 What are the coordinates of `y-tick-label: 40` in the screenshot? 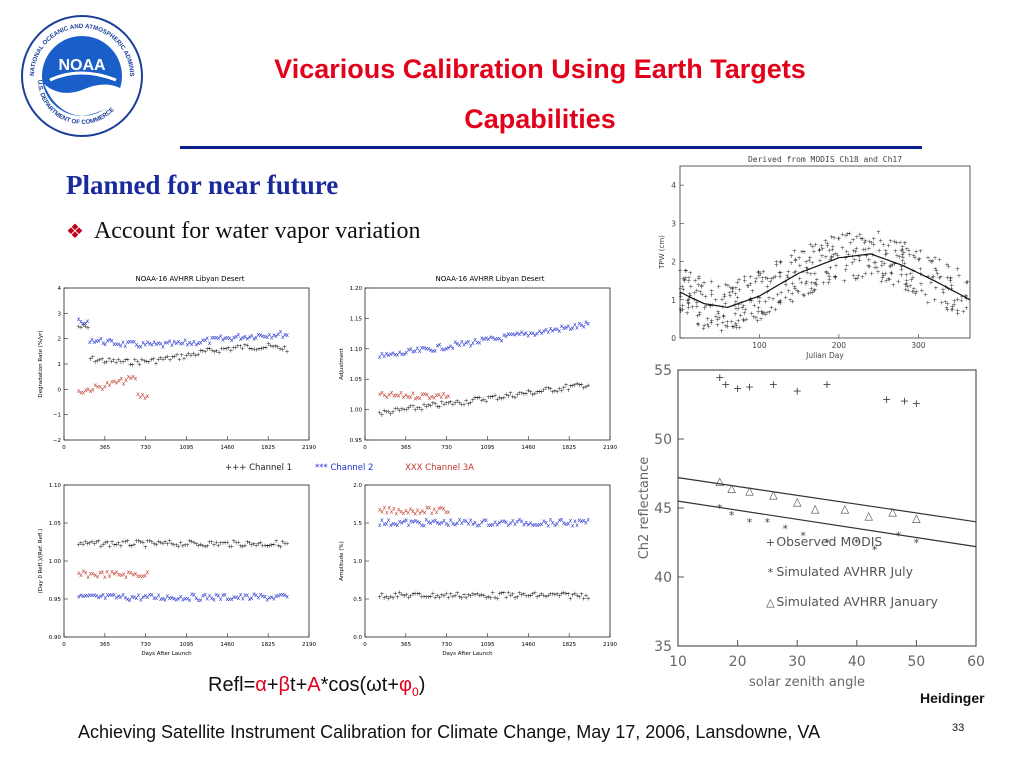 It's located at (663, 578).